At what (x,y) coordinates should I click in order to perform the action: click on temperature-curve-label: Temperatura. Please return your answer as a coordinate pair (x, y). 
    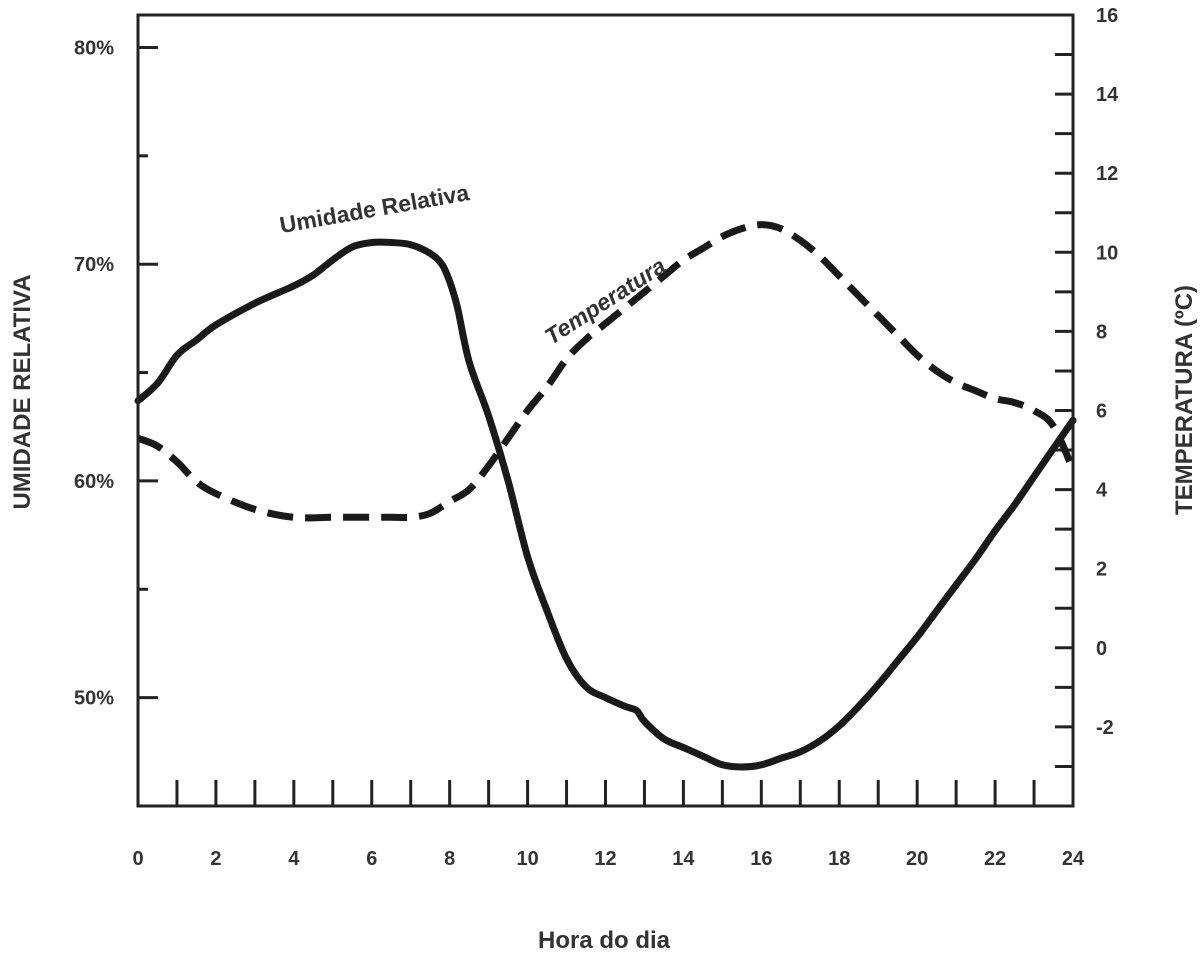
    Looking at the image, I should click on (605, 300).